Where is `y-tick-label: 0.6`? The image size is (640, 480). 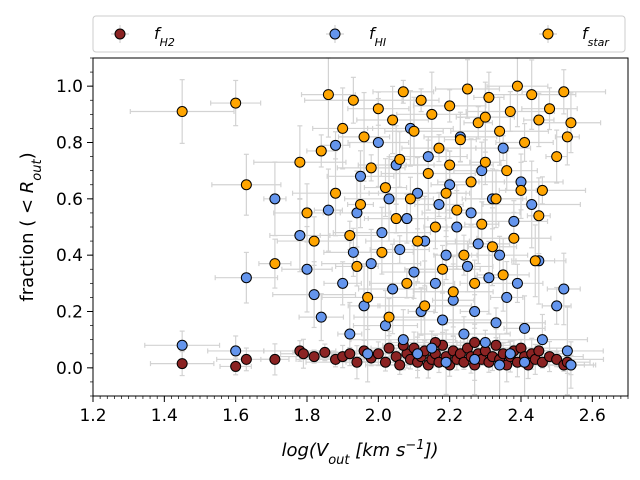 y-tick-label: 0.6 is located at coordinates (69, 200).